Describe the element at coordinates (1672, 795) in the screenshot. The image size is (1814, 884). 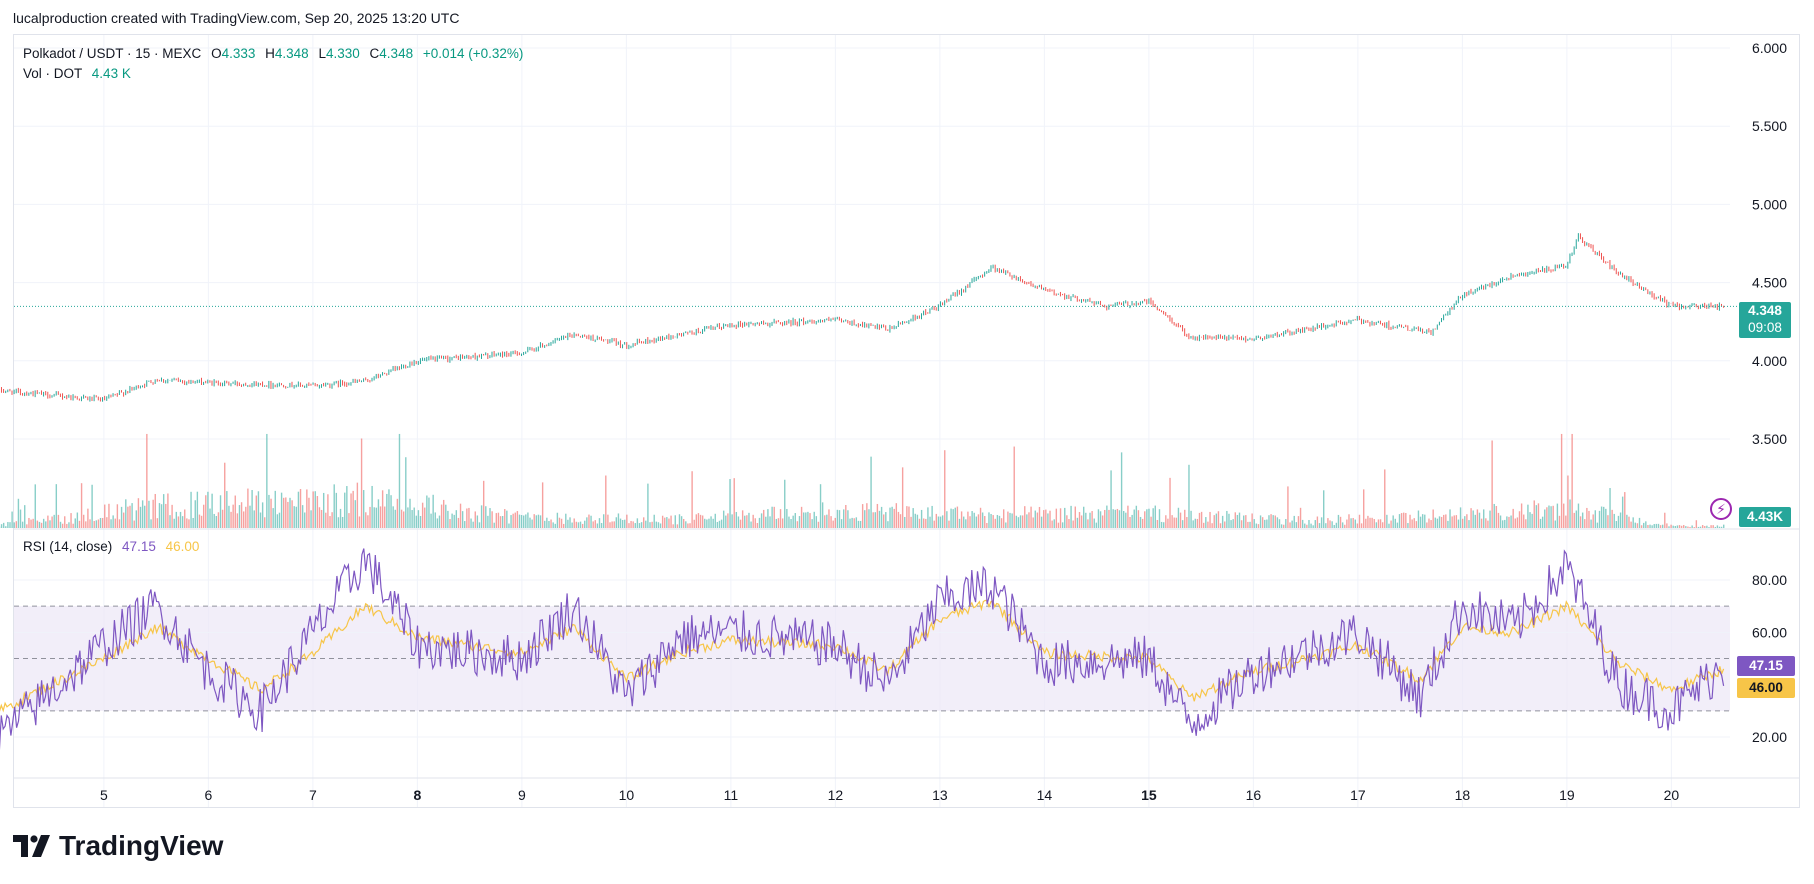
I see `time-axis-label: 20` at that location.